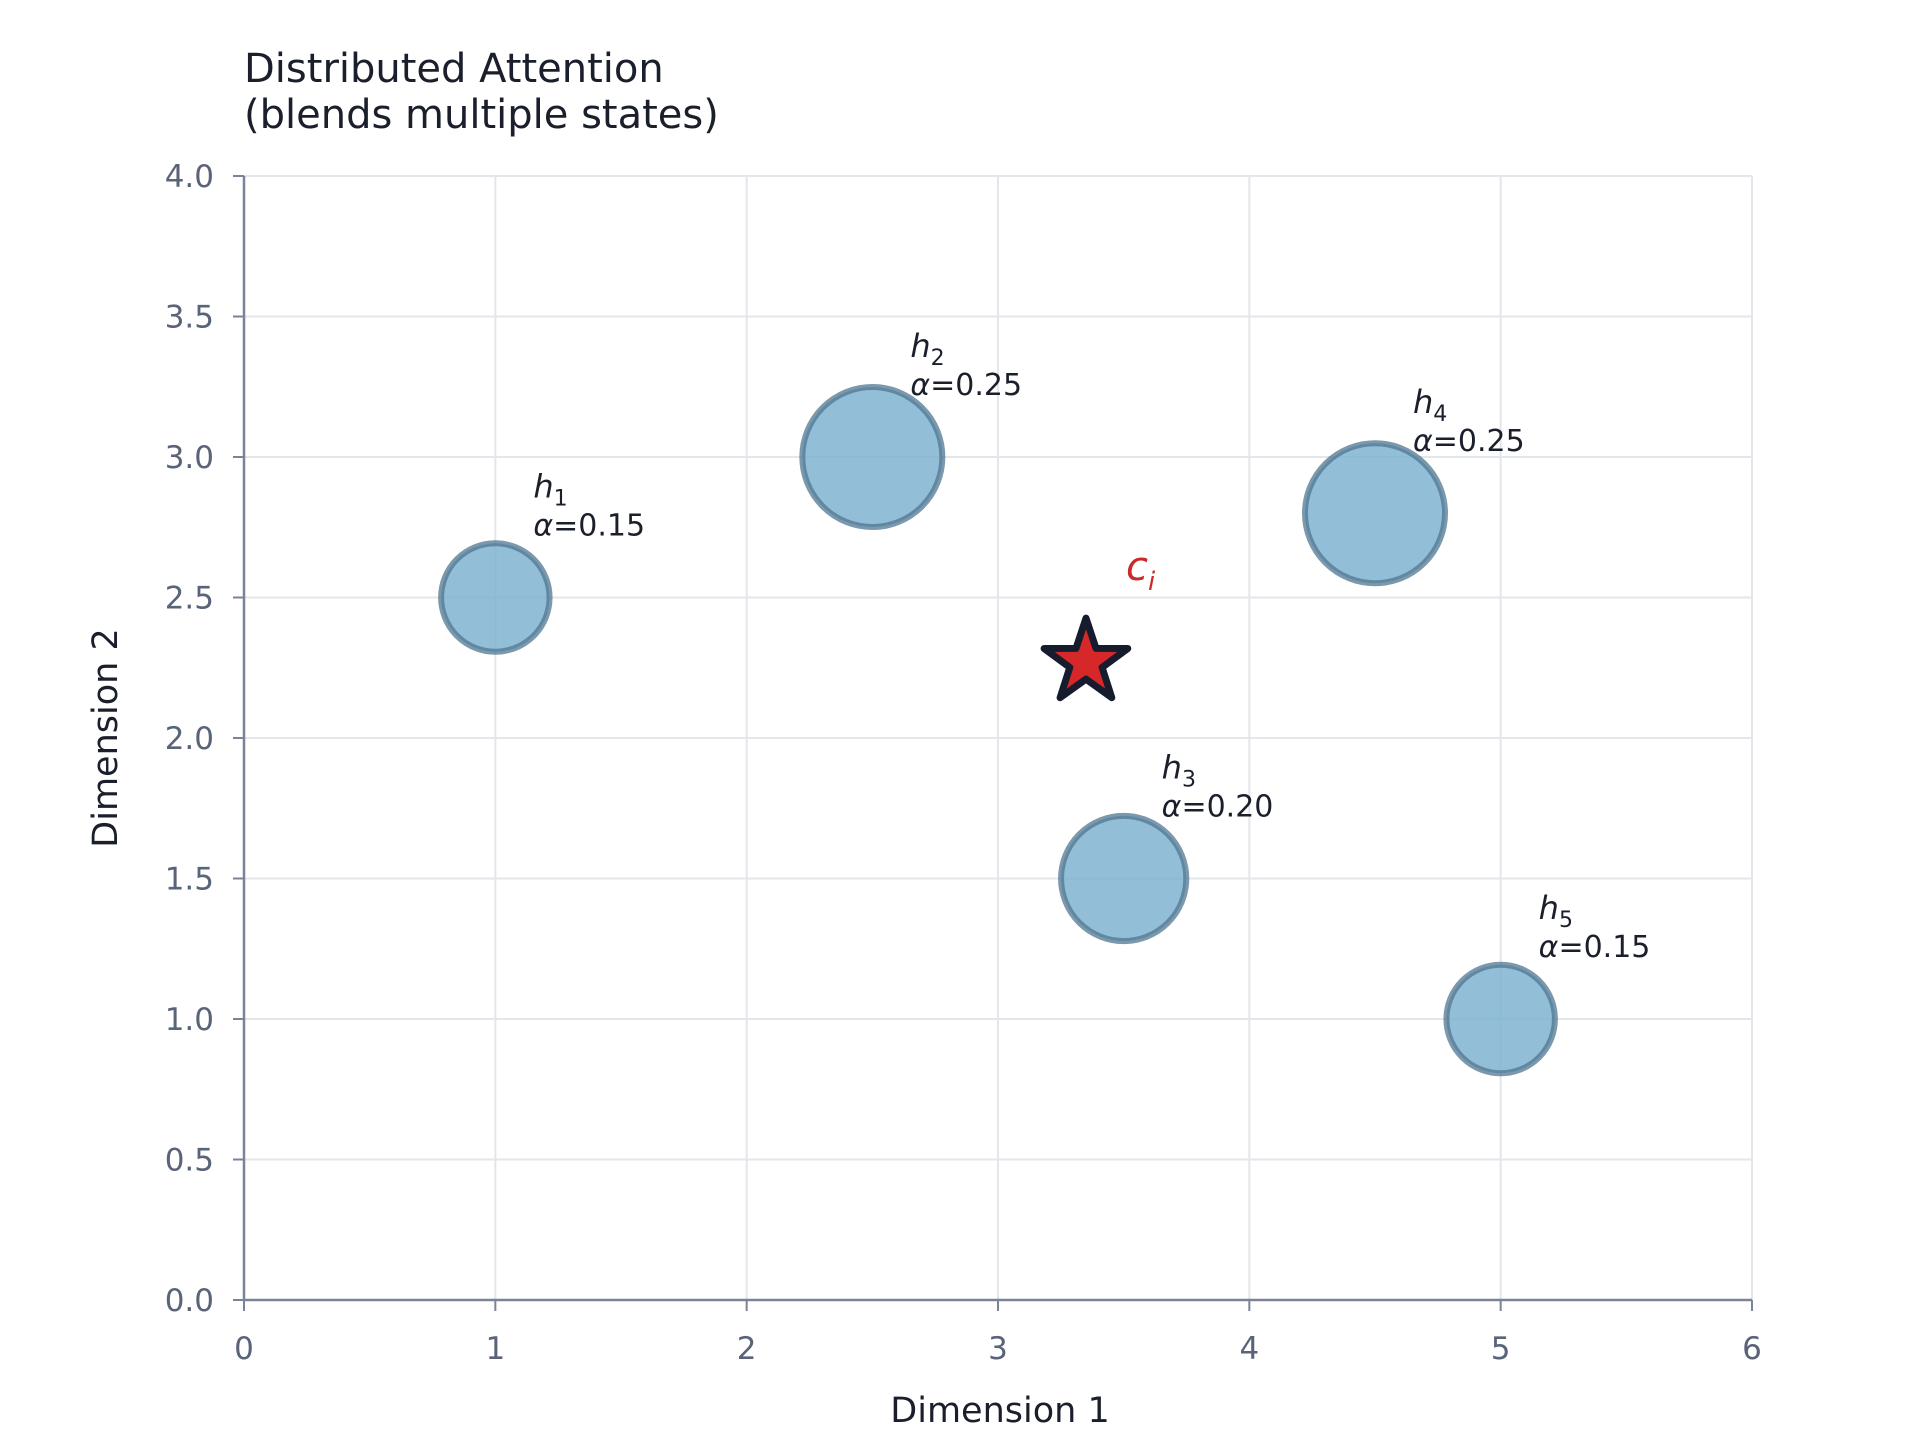  Describe the element at coordinates (189, 458) in the screenshot. I see `y-tick-label: 3.0` at that location.